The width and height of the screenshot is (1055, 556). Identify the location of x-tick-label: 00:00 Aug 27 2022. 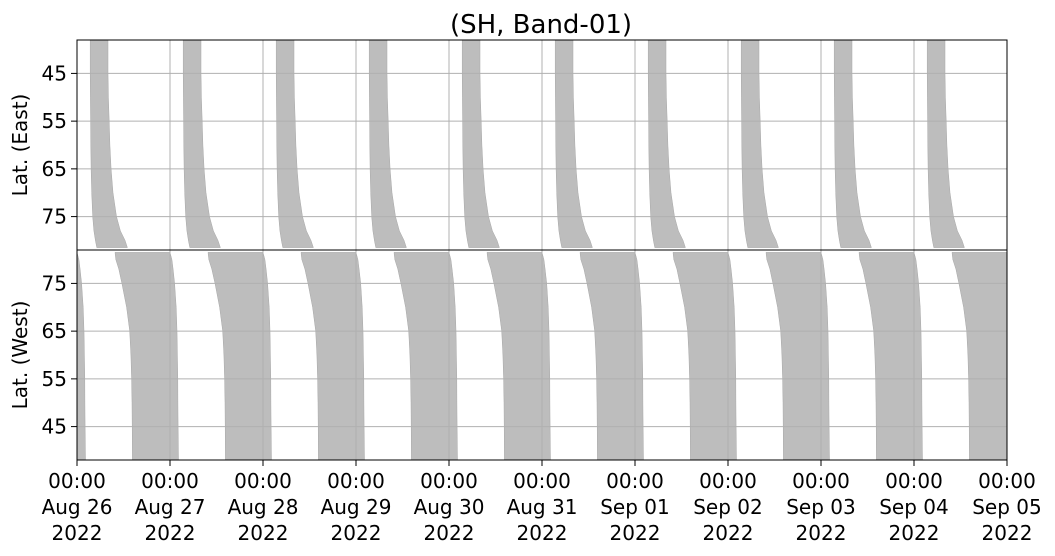
(170, 507).